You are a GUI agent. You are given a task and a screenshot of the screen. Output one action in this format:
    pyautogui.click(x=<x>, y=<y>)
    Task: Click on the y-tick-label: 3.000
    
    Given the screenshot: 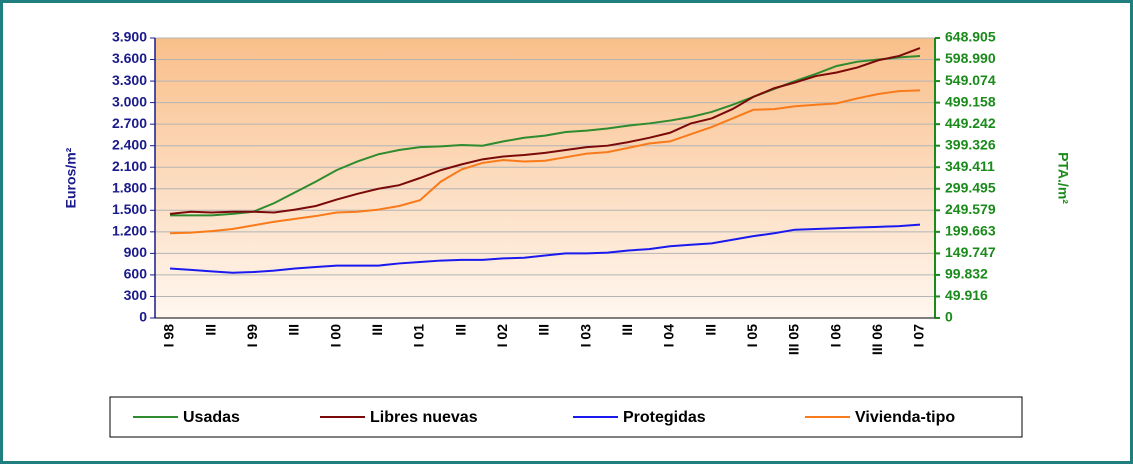 What is the action you would take?
    pyautogui.click(x=129, y=101)
    